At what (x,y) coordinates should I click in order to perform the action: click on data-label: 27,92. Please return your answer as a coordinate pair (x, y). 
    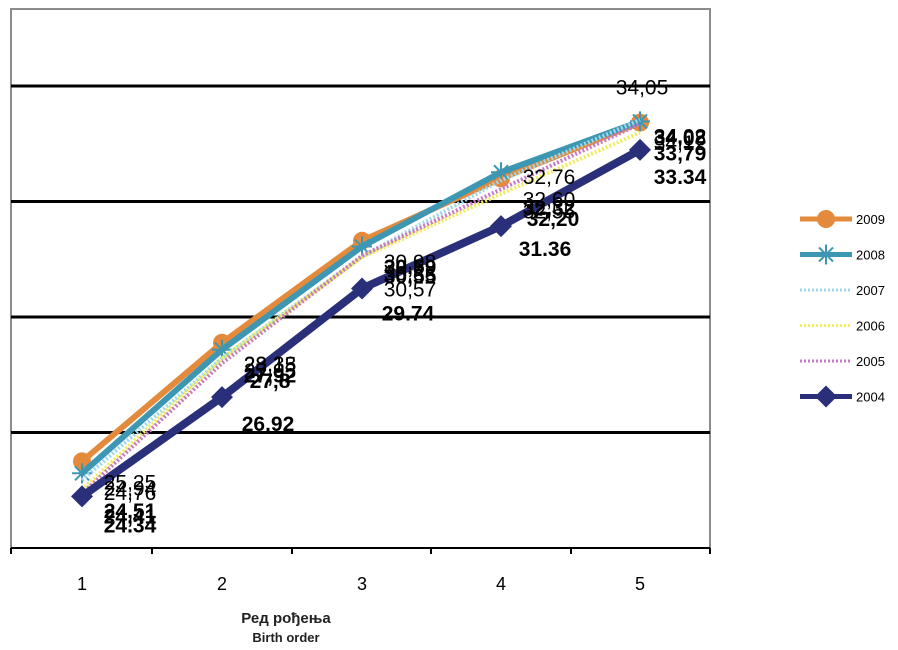
    Looking at the image, I should click on (270, 376).